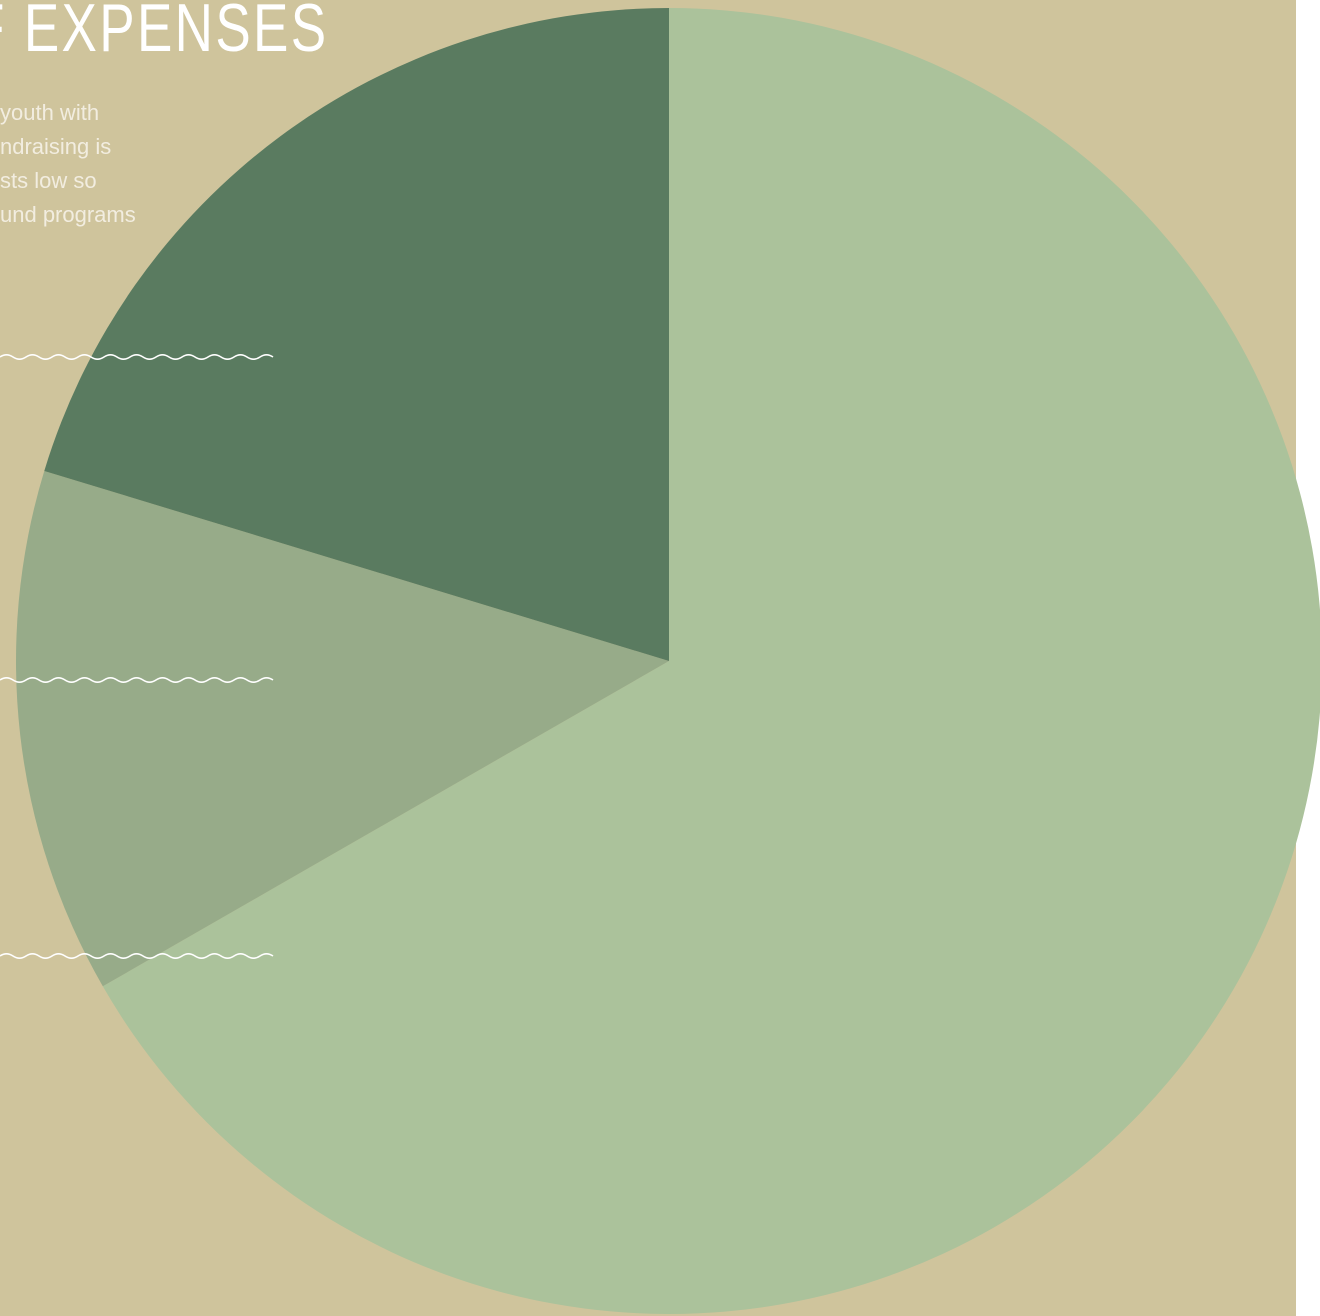  Describe the element at coordinates (68, 214) in the screenshot. I see `description-line: und programs` at that location.